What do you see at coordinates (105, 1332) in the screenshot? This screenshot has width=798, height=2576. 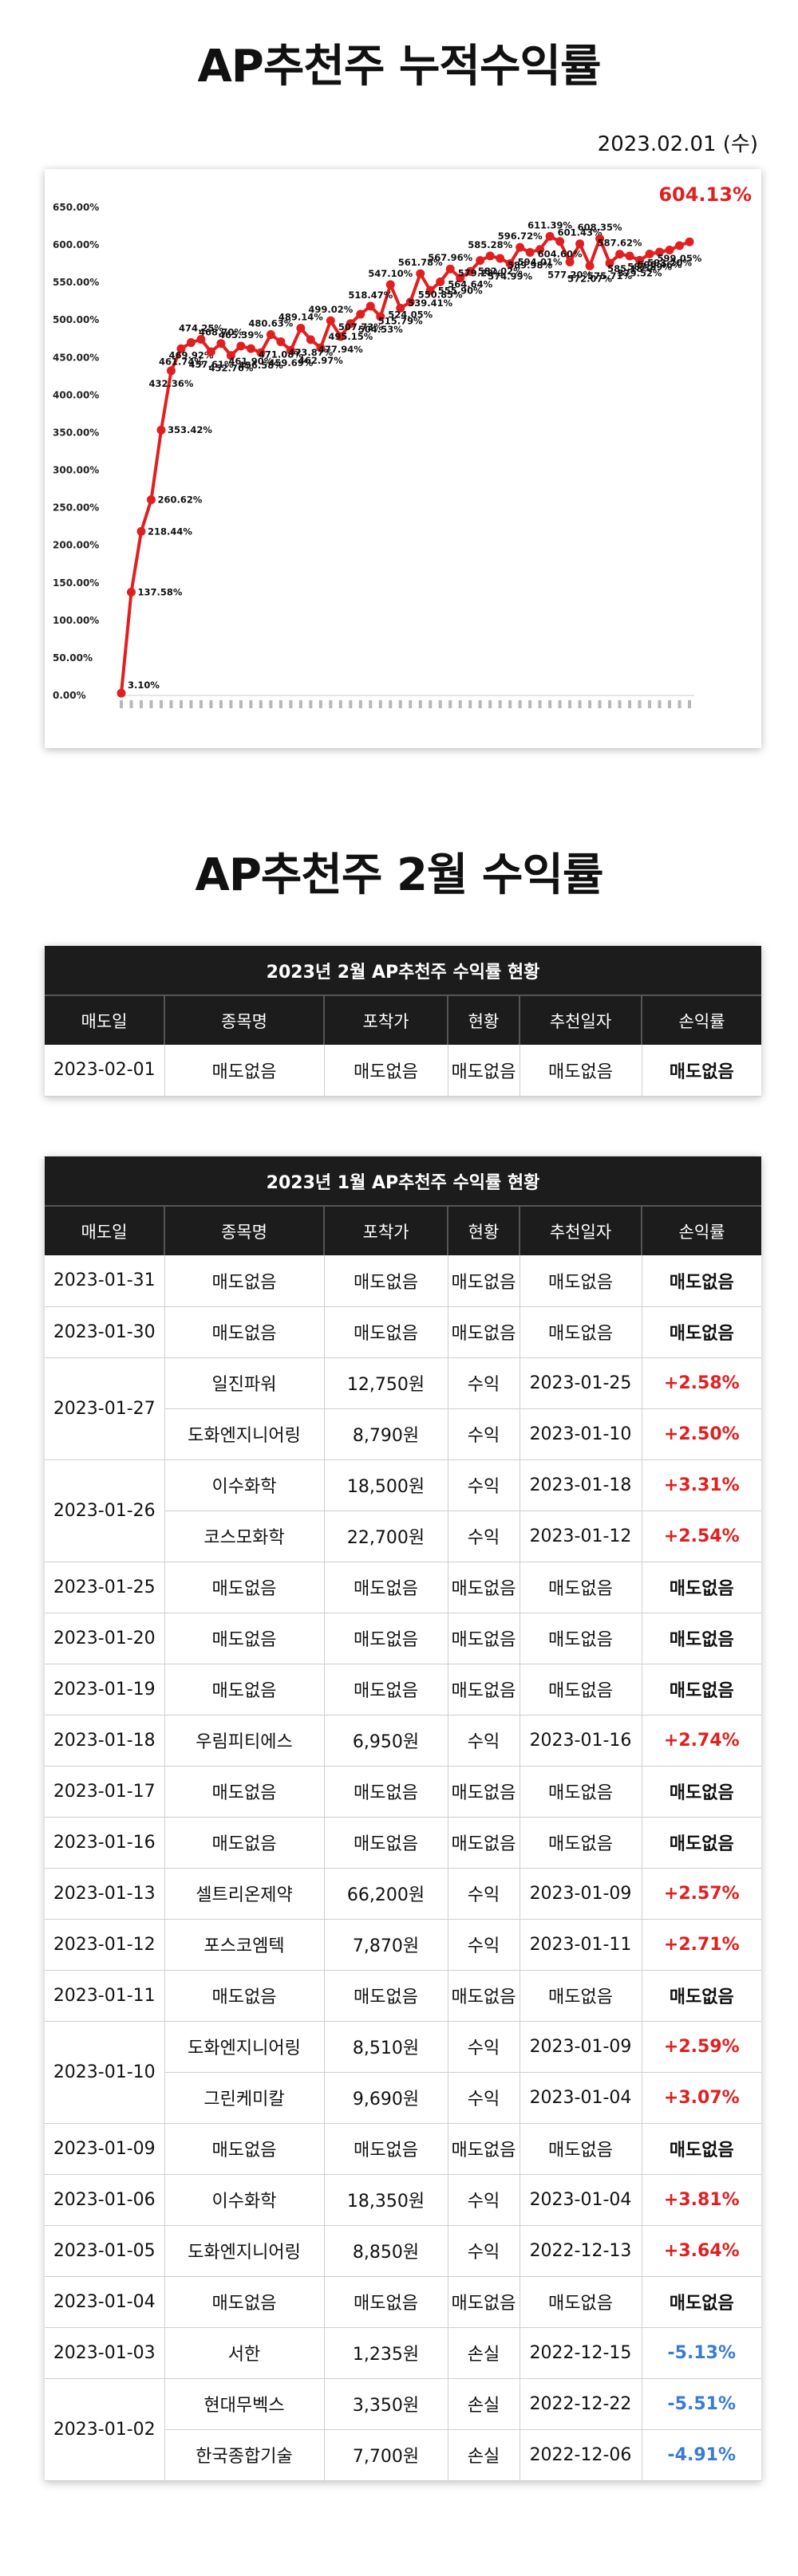 I see `sell-date-cell: 2023-01-30` at bounding box center [105, 1332].